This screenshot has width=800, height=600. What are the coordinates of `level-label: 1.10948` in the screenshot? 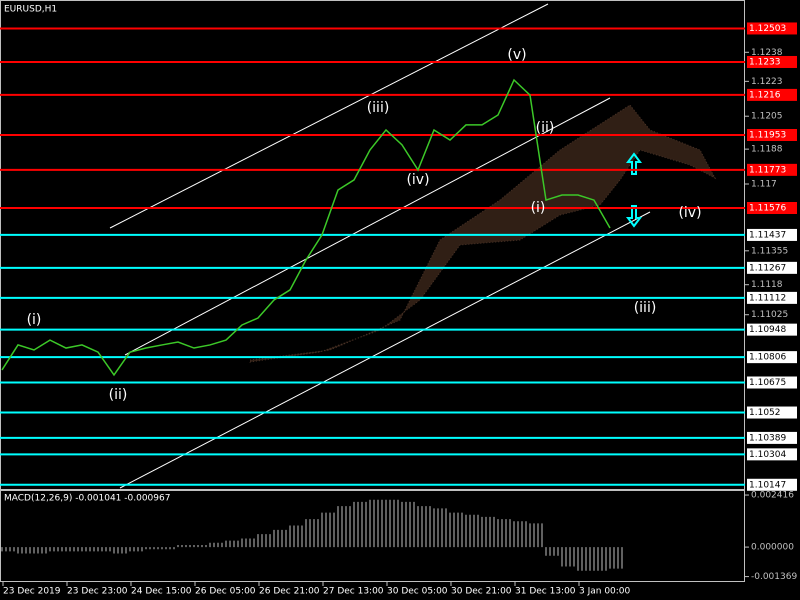 It's located at (767, 330).